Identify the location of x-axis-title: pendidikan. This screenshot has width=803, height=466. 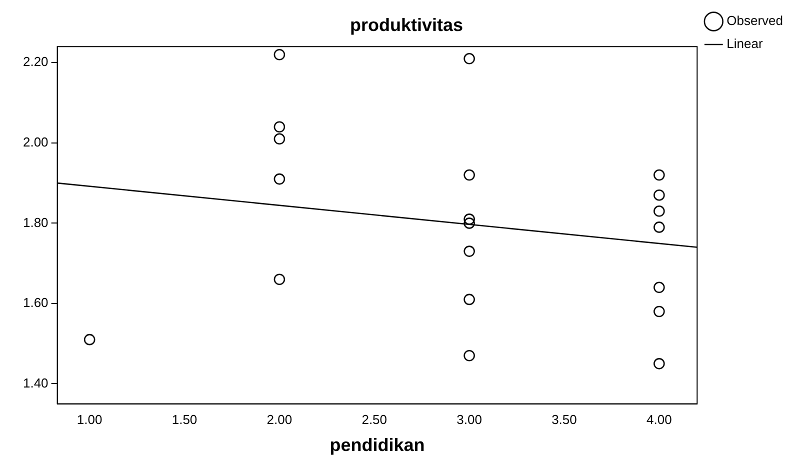
(377, 445).